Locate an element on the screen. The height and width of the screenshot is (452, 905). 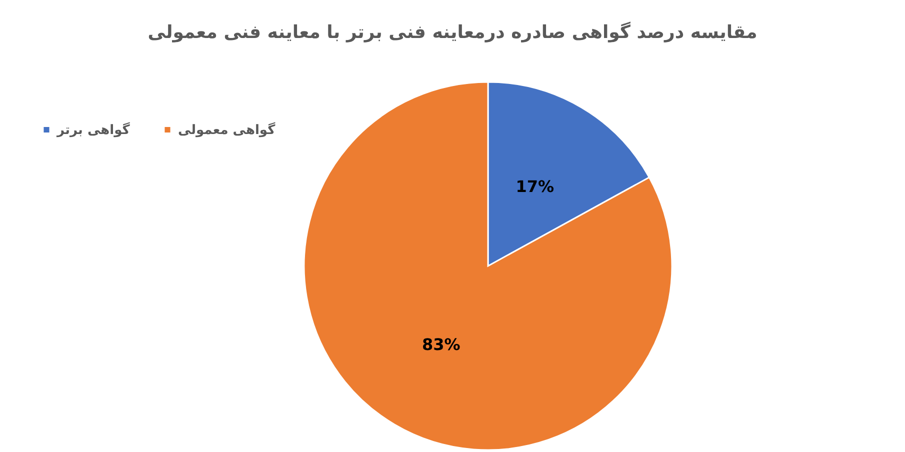
legend-label: گواهی معمولی is located at coordinates (227, 130).